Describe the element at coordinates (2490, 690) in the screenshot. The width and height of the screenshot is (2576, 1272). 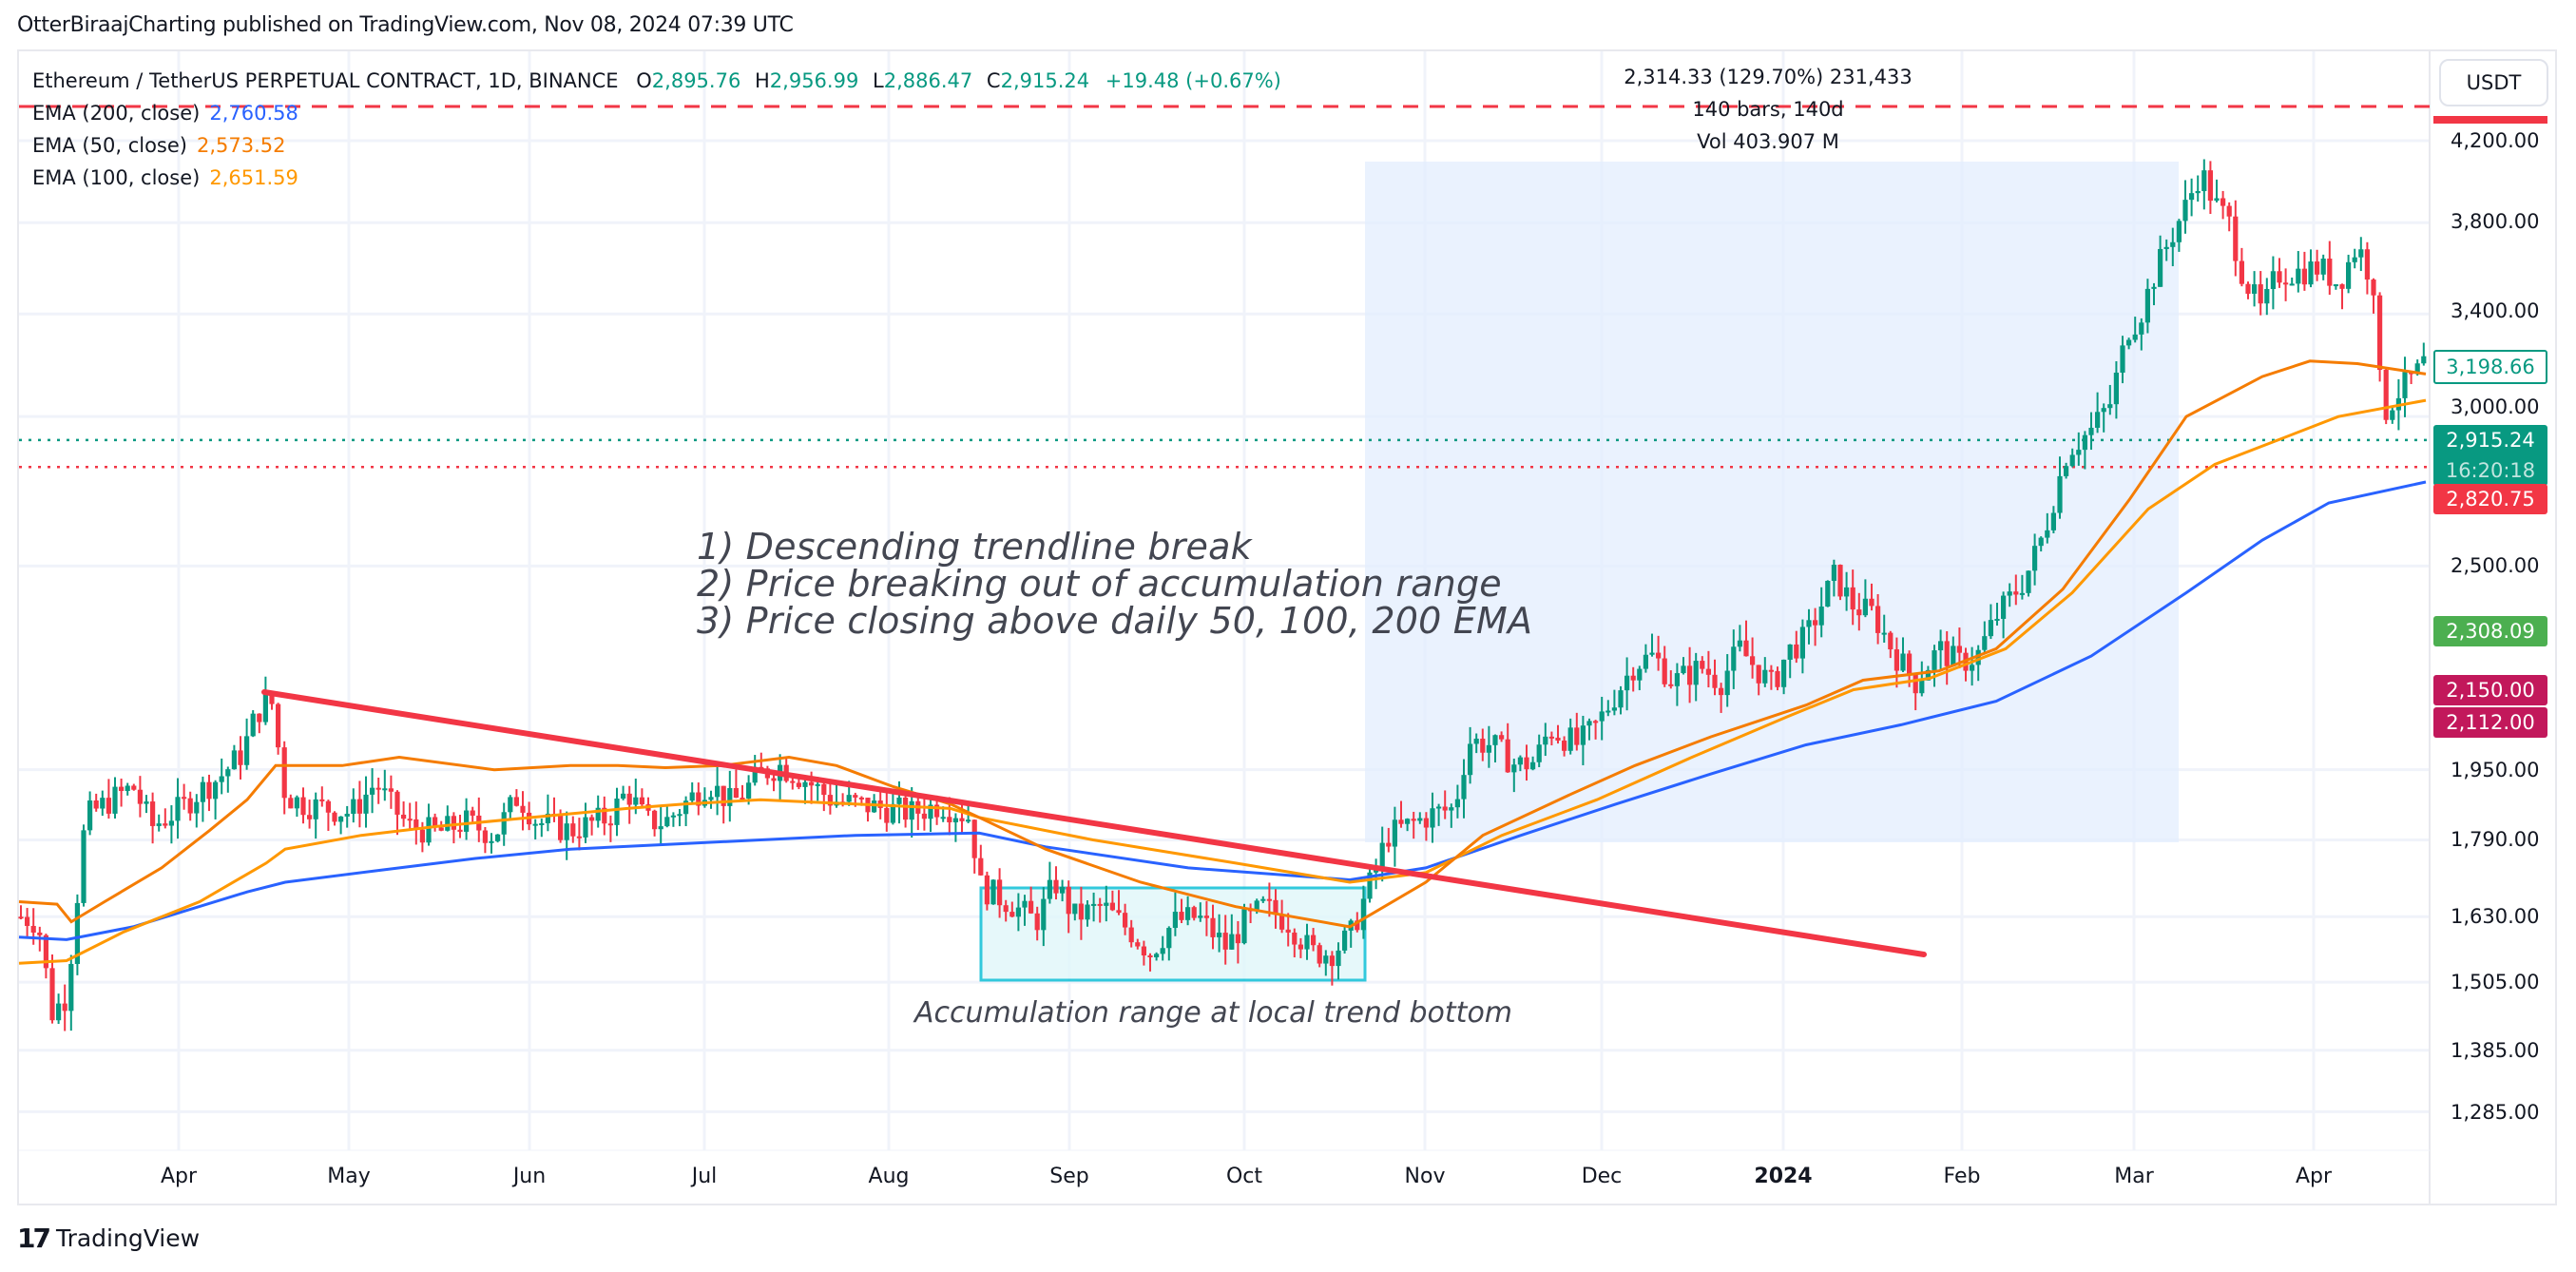
I see `price-tag-magenta: 2,150.00` at that location.